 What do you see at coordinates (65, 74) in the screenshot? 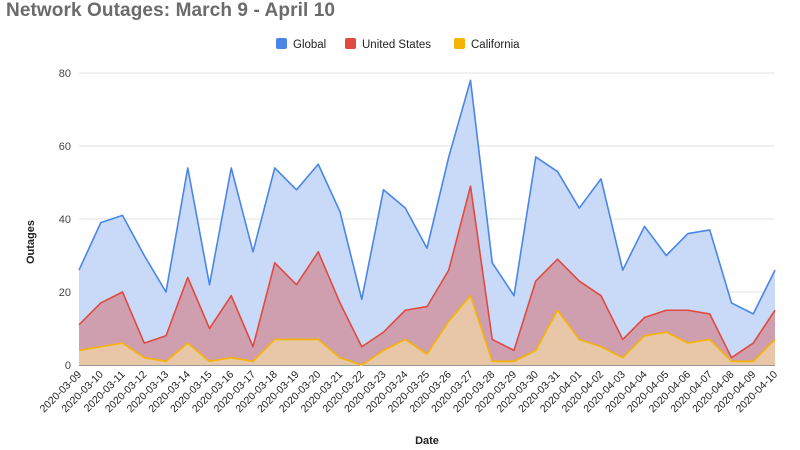
I see `y-tick-label: 80` at bounding box center [65, 74].